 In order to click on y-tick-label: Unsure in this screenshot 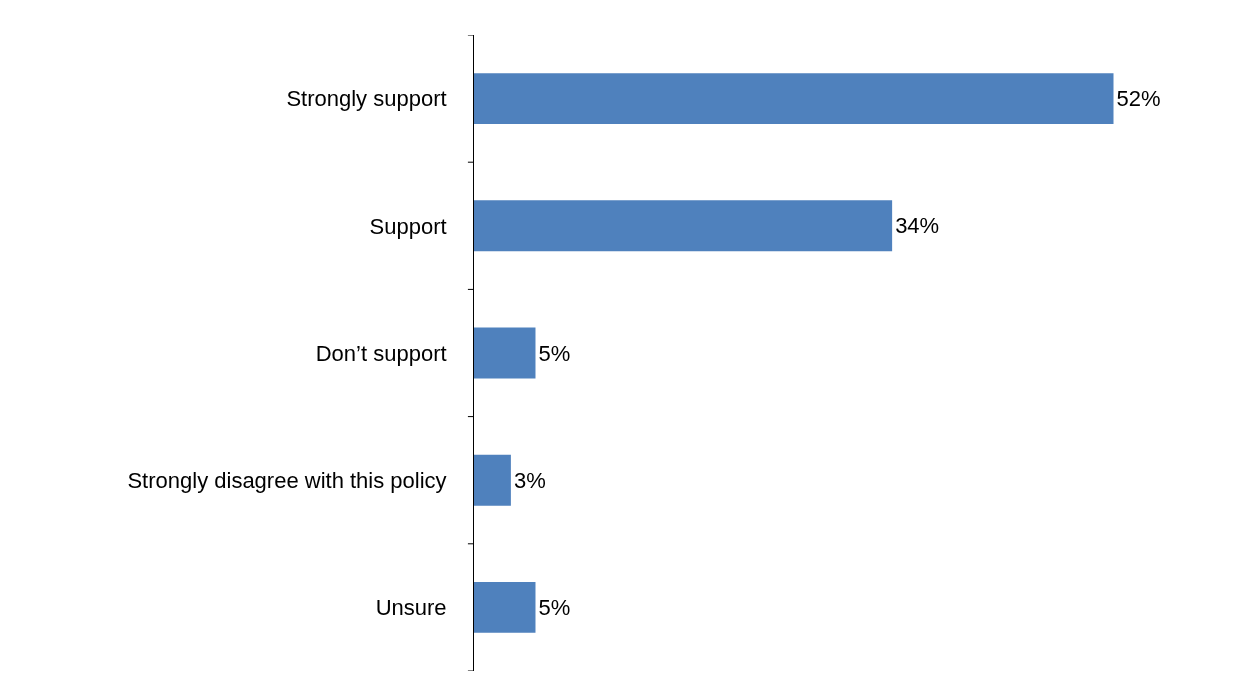, I will do `click(411, 608)`.